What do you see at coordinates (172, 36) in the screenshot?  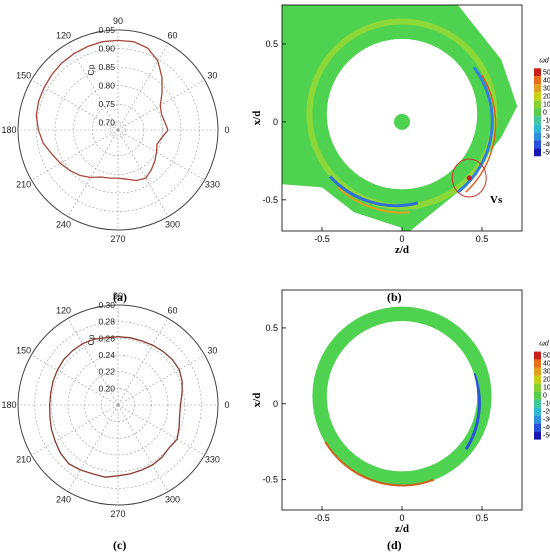 I see `angle-tick-label: 60` at bounding box center [172, 36].